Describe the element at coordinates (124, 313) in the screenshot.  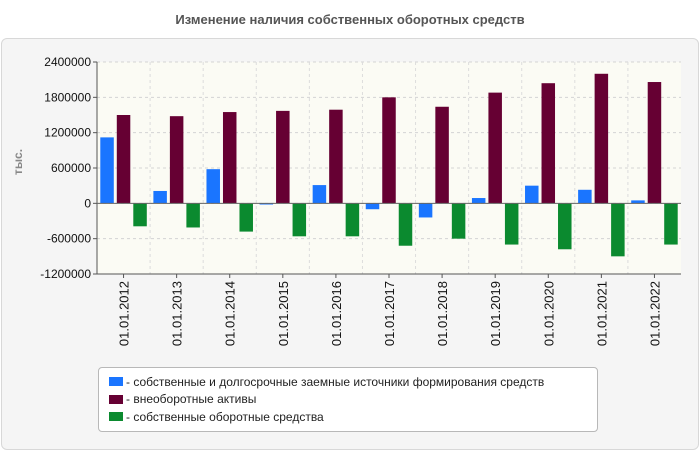
I see `x-tick-label: 01.01.2012` at that location.